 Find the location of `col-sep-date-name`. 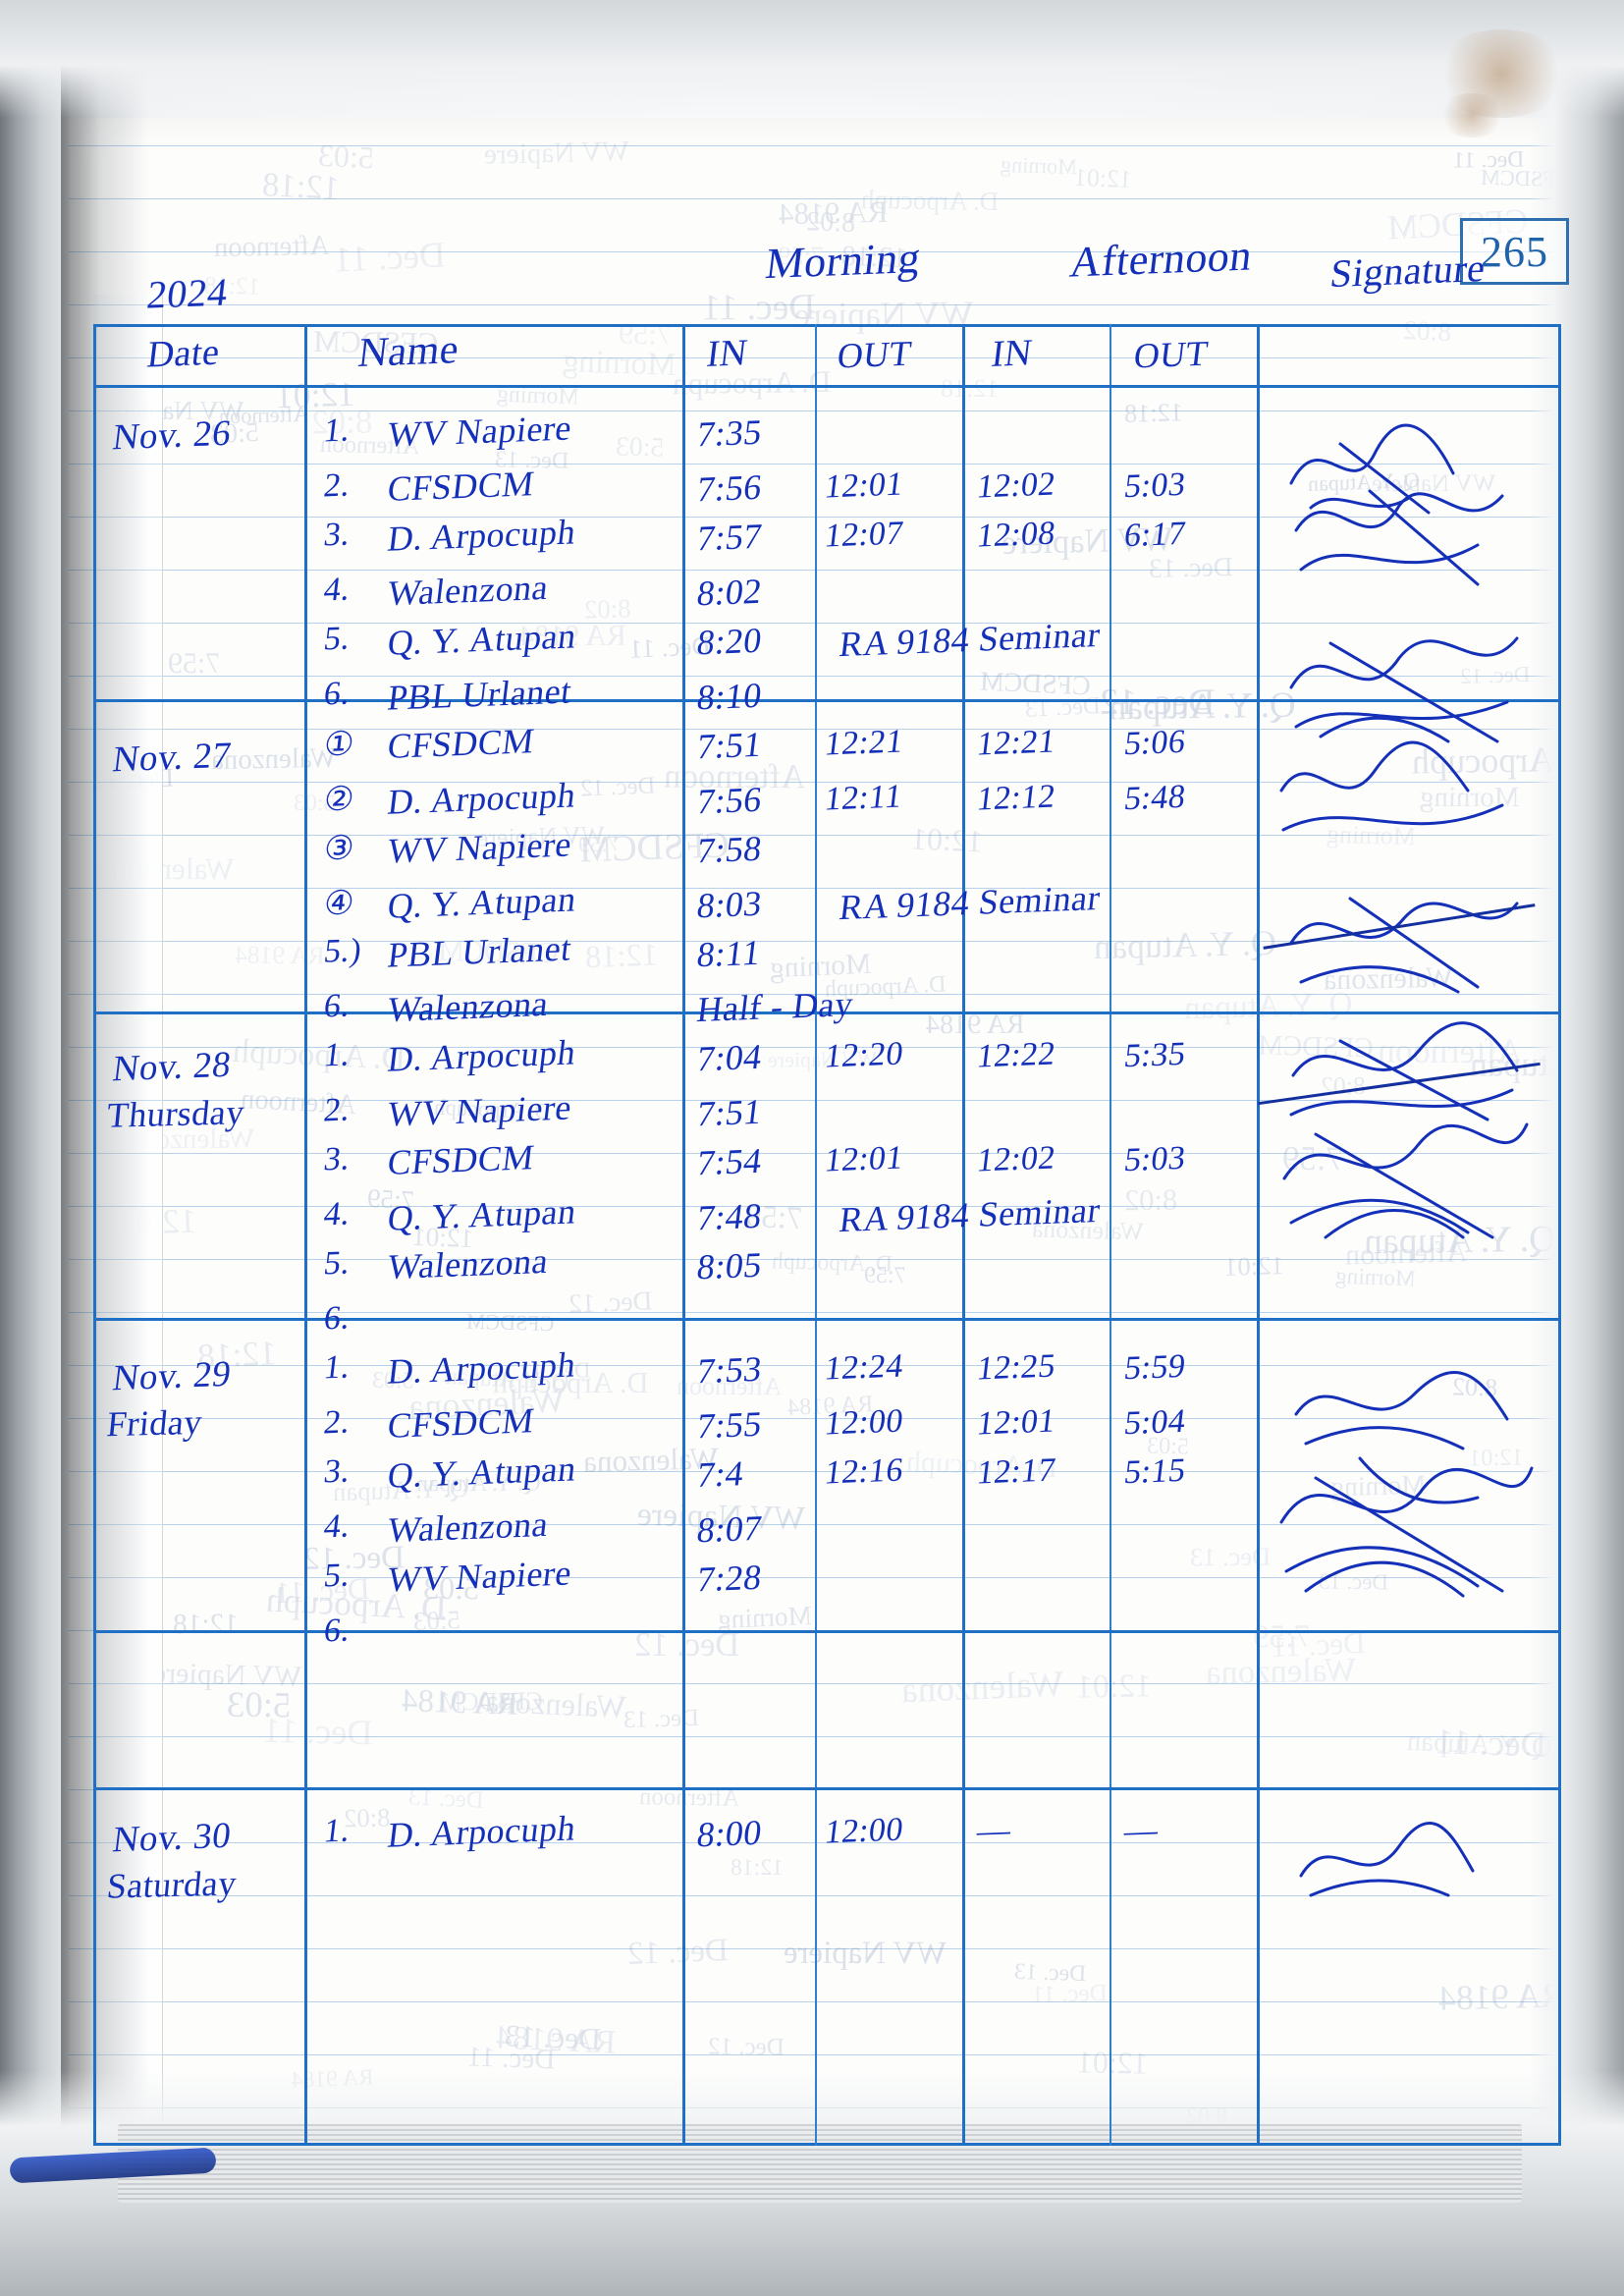

col-sep-date-name is located at coordinates (305, 1235).